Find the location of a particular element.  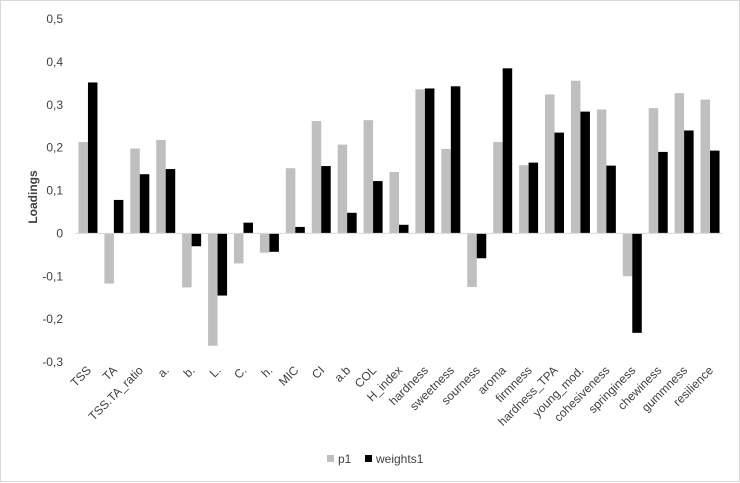

x-tick-label: a. is located at coordinates (163, 371).